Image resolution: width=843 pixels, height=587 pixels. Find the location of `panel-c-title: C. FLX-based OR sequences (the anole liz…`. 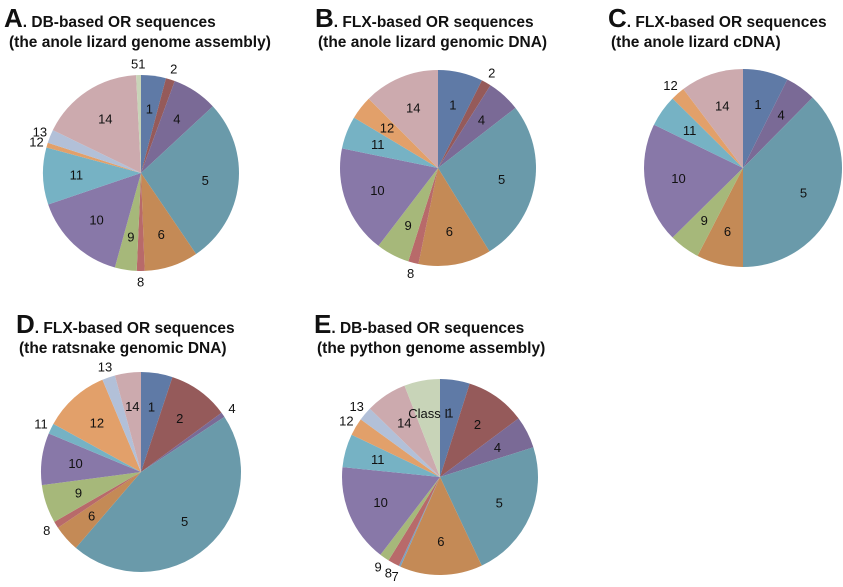

panel-c-title: C. FLX-based OR sequences (the anole liz… is located at coordinates (717, 28).